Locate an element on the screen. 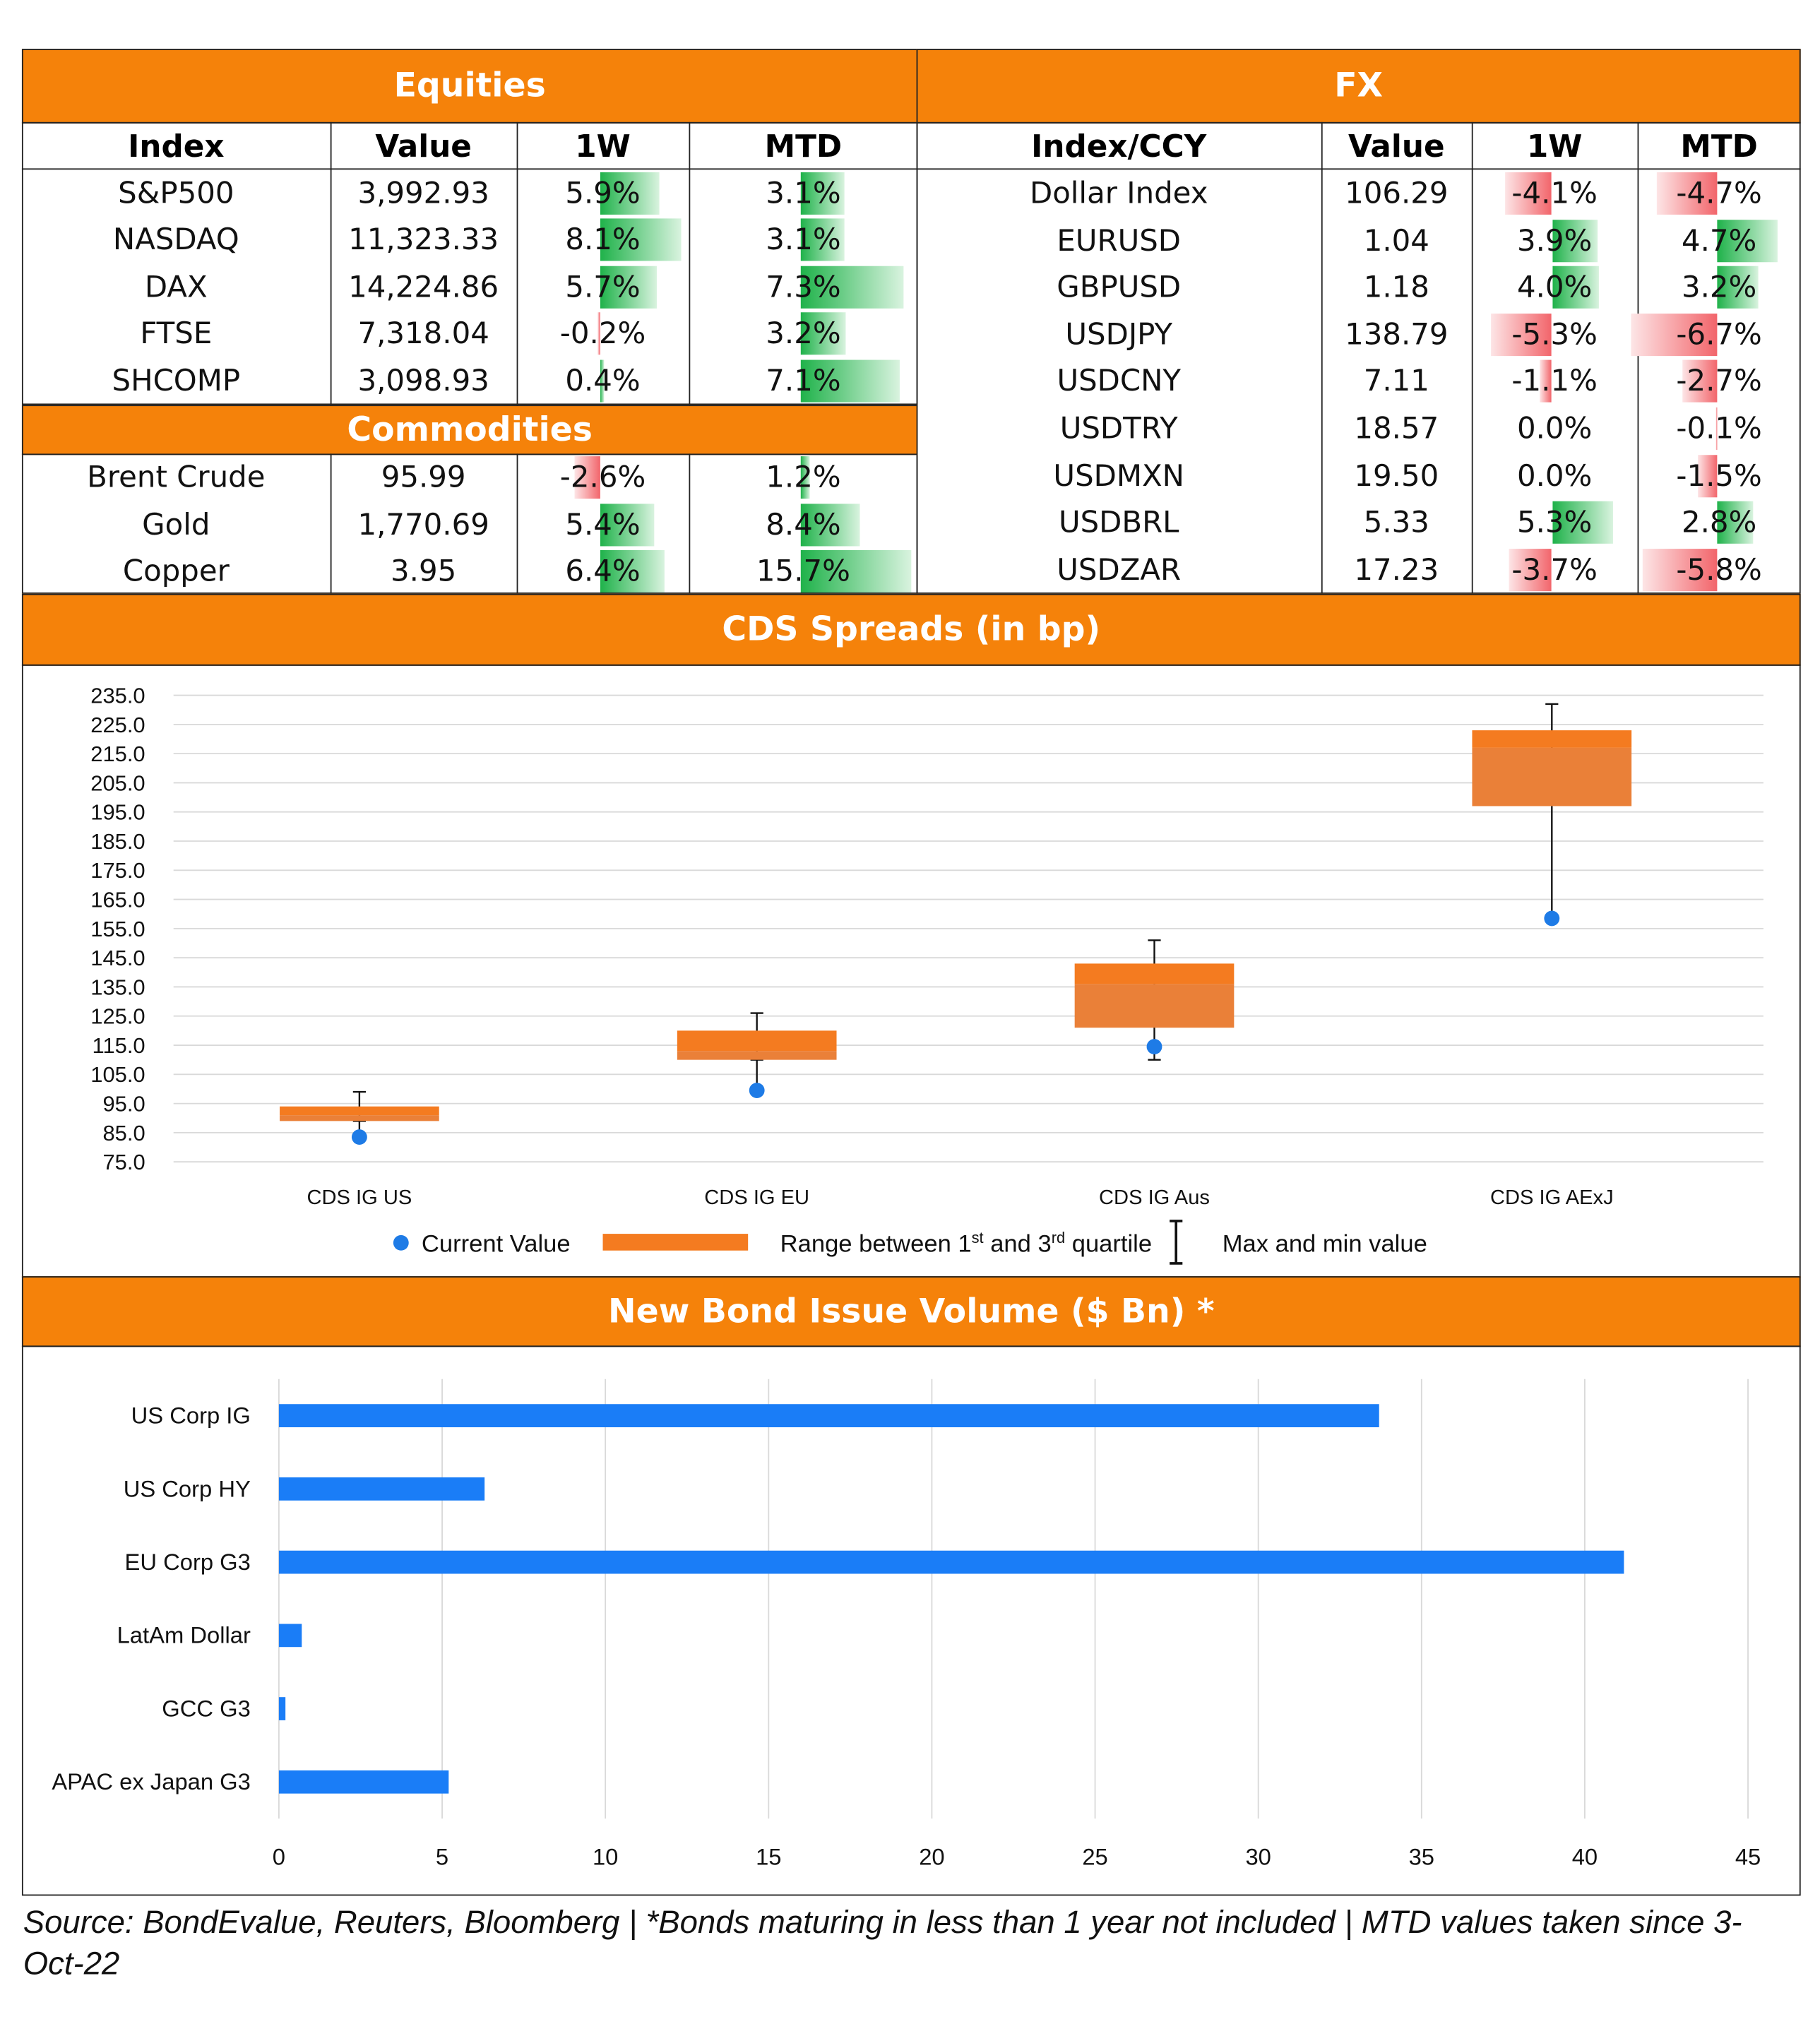 This screenshot has height=2036, width=1820. row-1w: -5.3% is located at coordinates (1554, 335).